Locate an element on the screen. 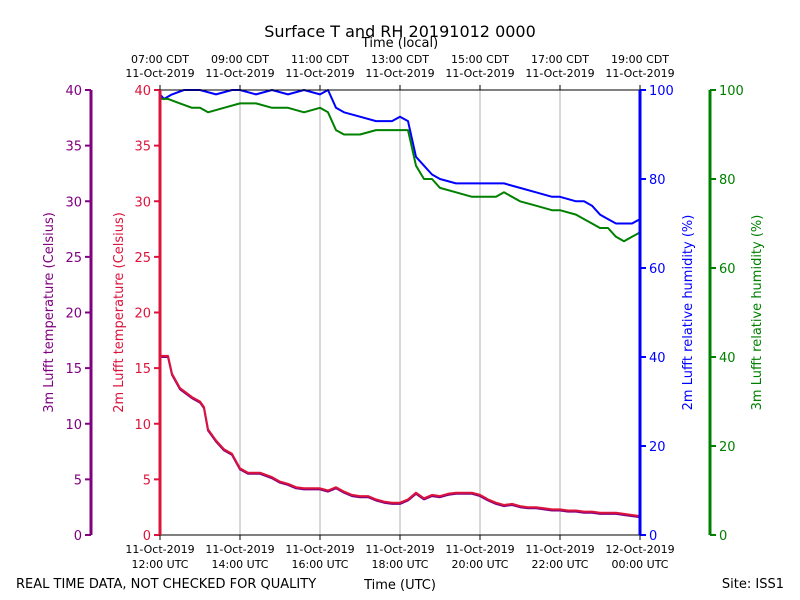 Image resolution: width=800 pixels, height=600 pixels. x-tick-label-time: 14:00 UTC is located at coordinates (239, 564).